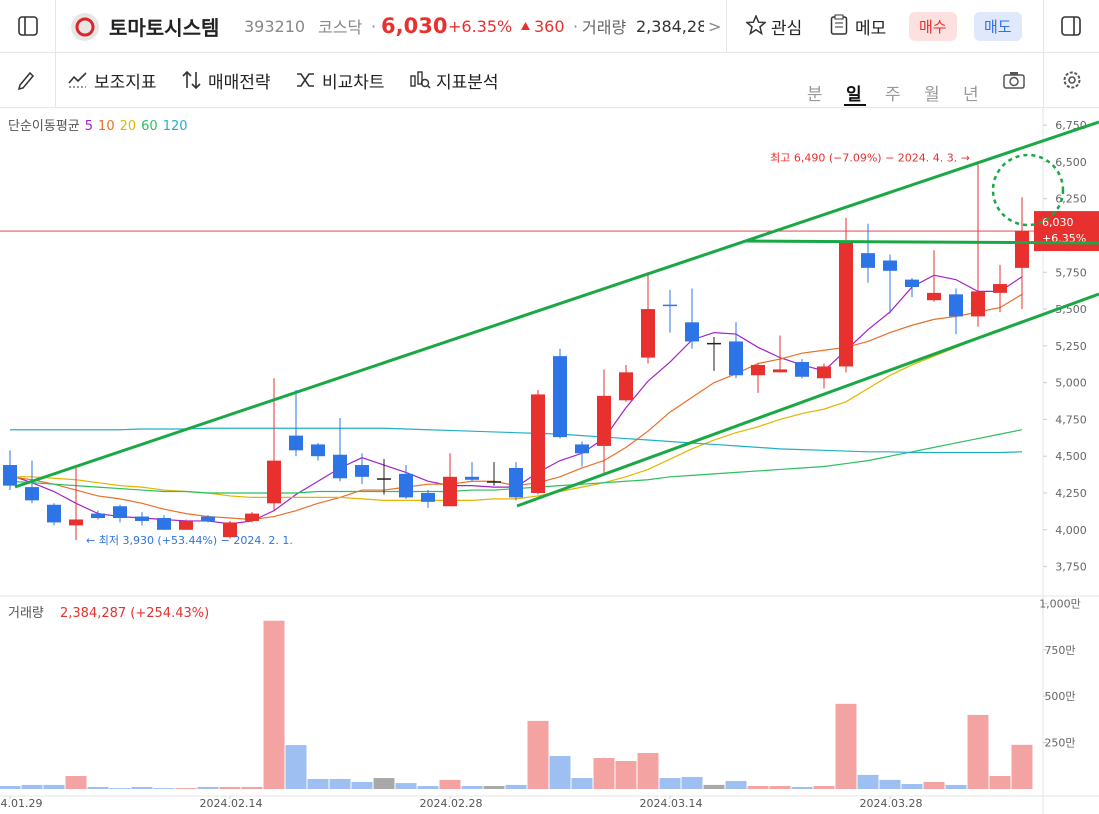 This screenshot has height=814, width=1099. Describe the element at coordinates (340, 27) in the screenshot. I see `market: 코스닥` at that location.